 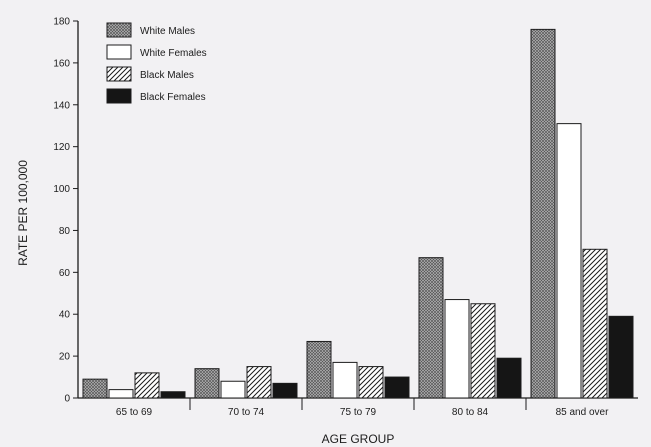 I want to click on legend-label: Black Females, so click(x=173, y=97).